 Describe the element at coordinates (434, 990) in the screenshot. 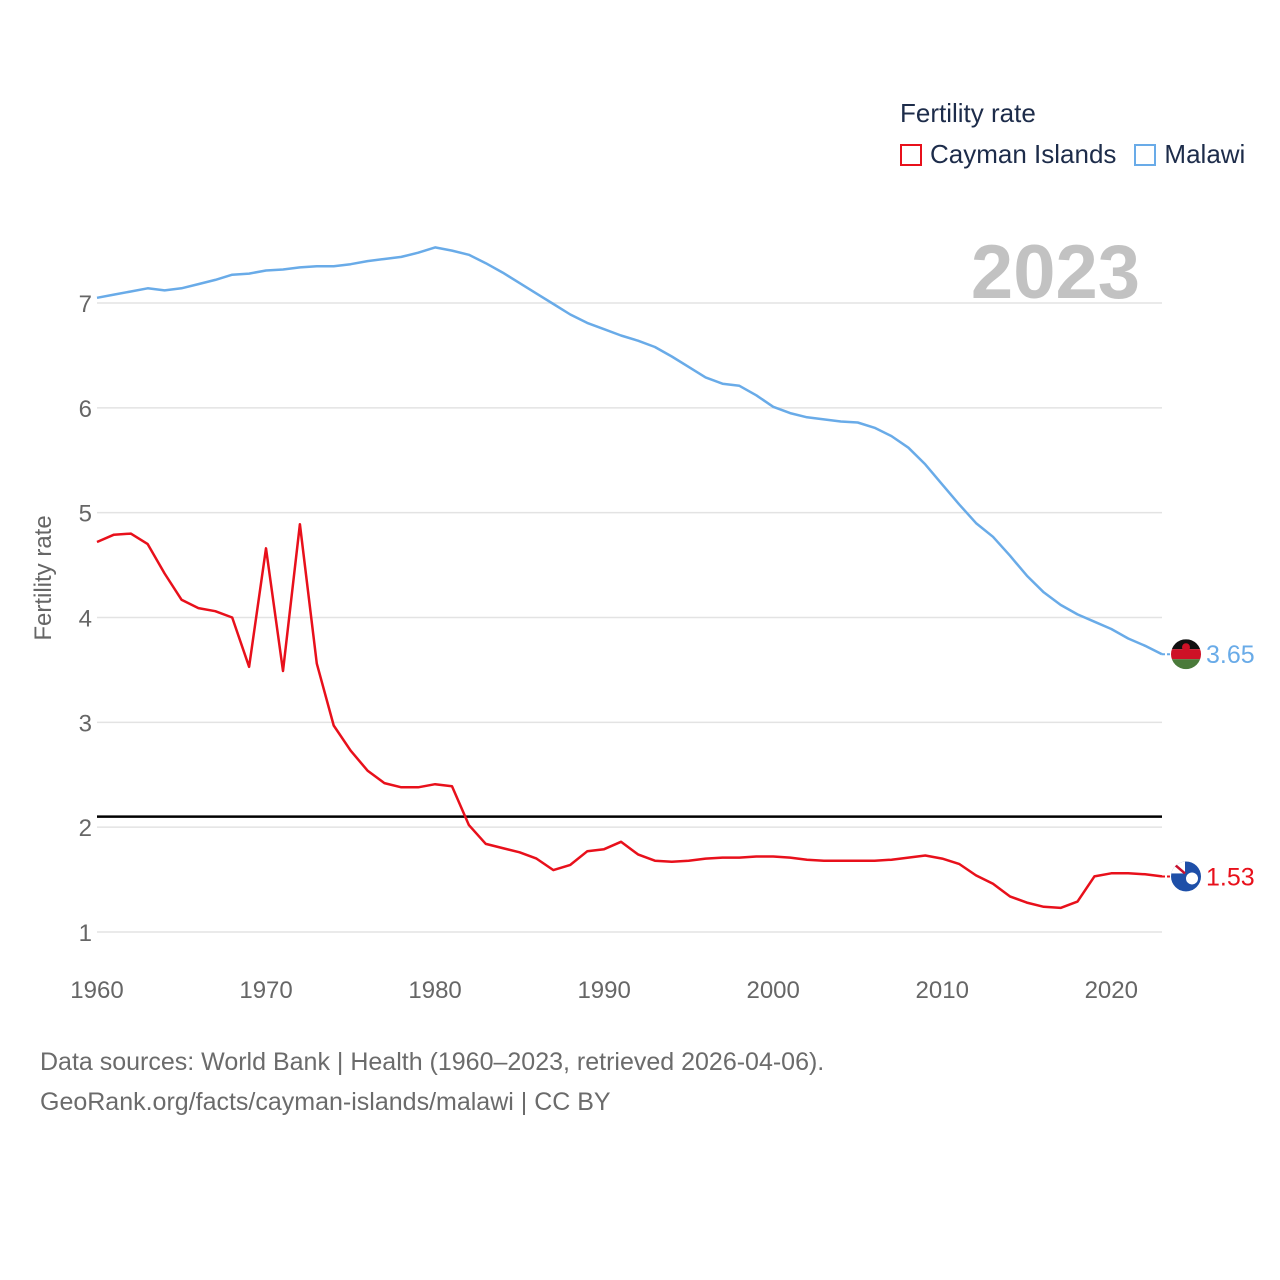

I see `x-tick-1980: 1980` at that location.